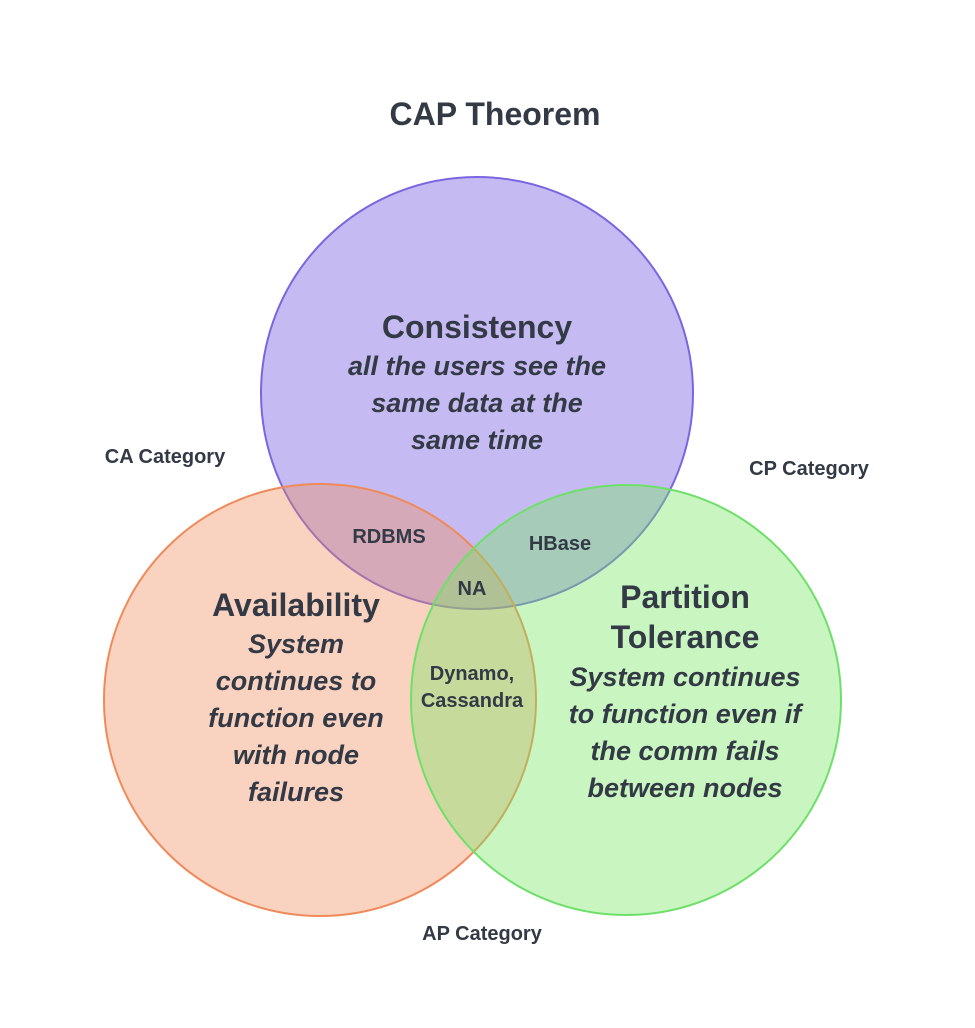  What do you see at coordinates (389, 537) in the screenshot?
I see `ca-intersection-label: RDBMS` at bounding box center [389, 537].